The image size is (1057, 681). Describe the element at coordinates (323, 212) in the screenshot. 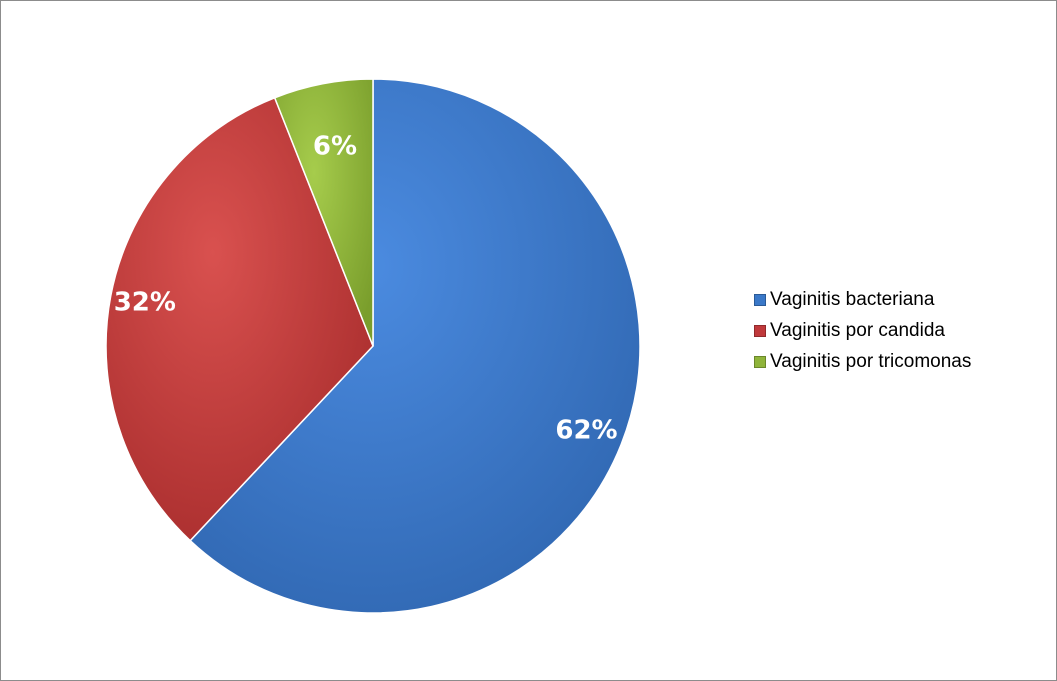

I see `pie-slice` at that location.